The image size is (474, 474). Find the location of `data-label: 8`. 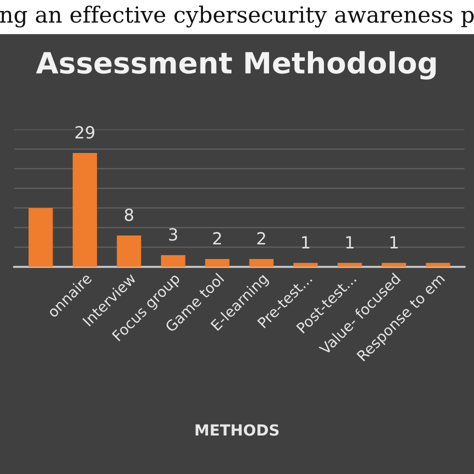

data-label: 8 is located at coordinates (129, 215).